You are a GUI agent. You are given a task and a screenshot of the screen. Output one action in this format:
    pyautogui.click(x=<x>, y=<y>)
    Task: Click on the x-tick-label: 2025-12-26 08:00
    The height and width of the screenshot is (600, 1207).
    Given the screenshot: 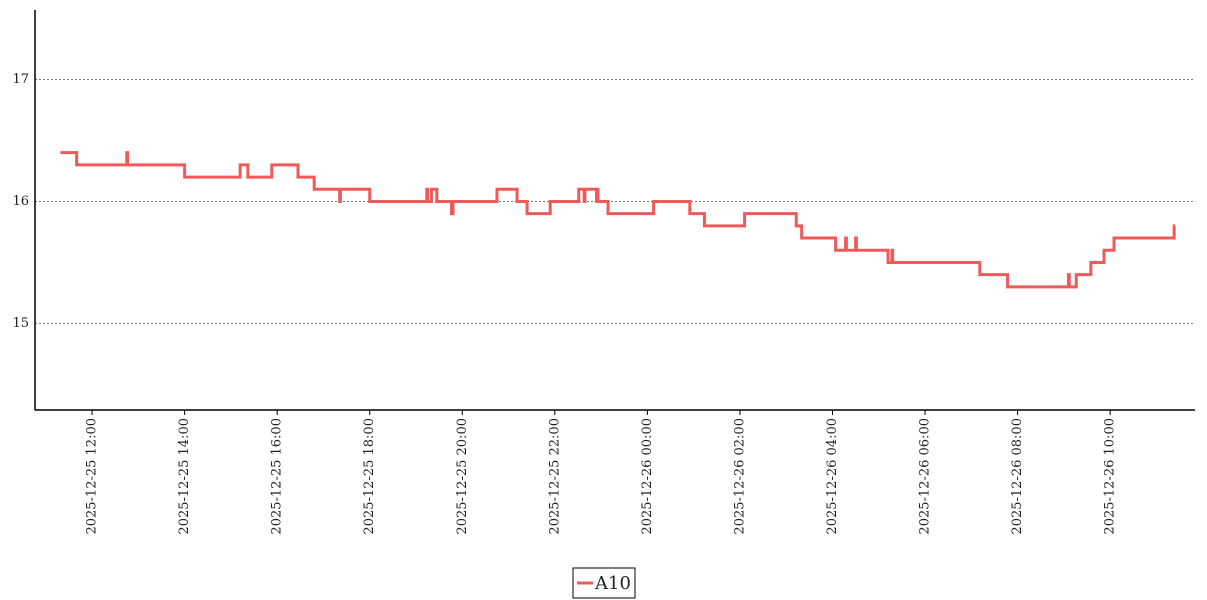 What is the action you would take?
    pyautogui.click(x=1017, y=476)
    